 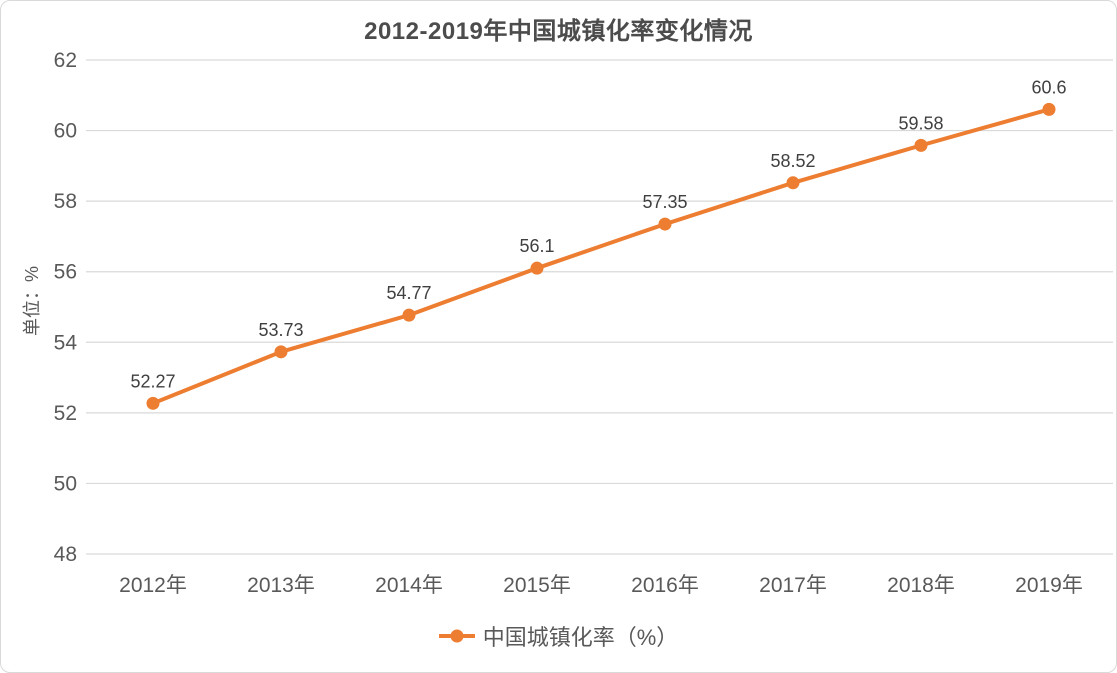 What do you see at coordinates (281, 585) in the screenshot?
I see `x-tick-label: 2013年` at bounding box center [281, 585].